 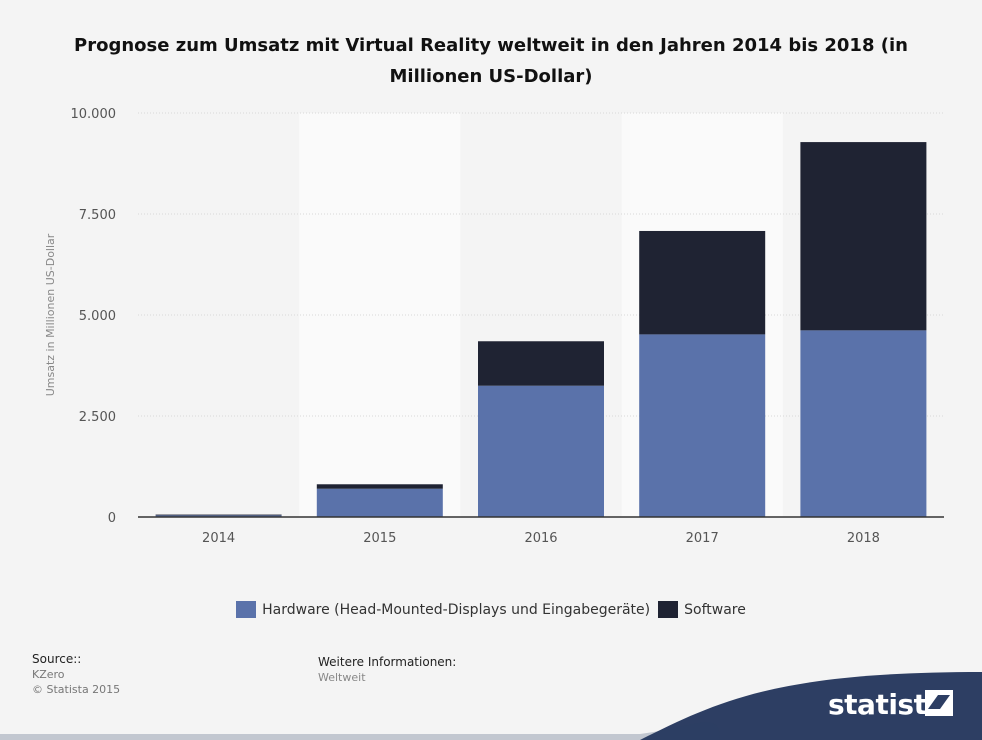 I want to click on legend-swatch-software, so click(x=668, y=609).